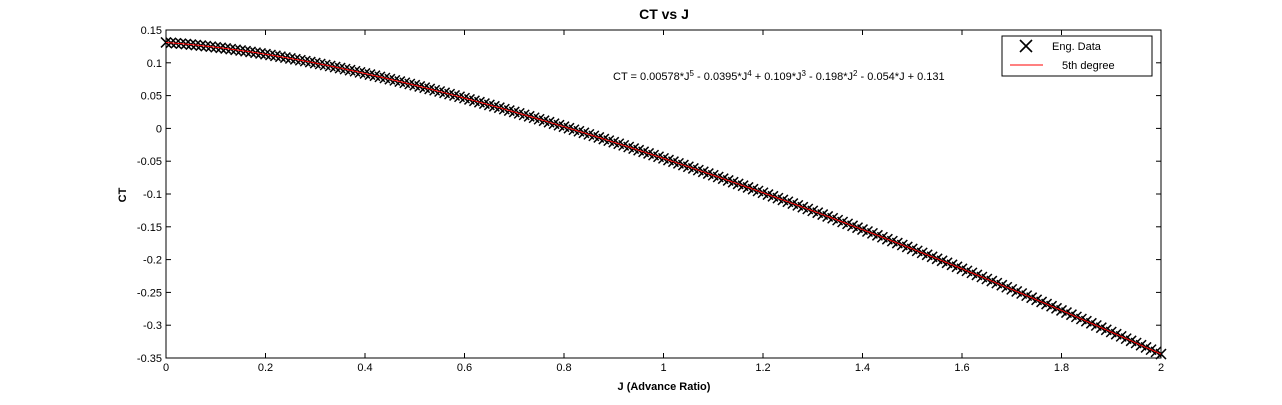 The width and height of the screenshot is (1282, 405). What do you see at coordinates (152, 195) in the screenshot?
I see `y-tick-label: -0.1` at bounding box center [152, 195].